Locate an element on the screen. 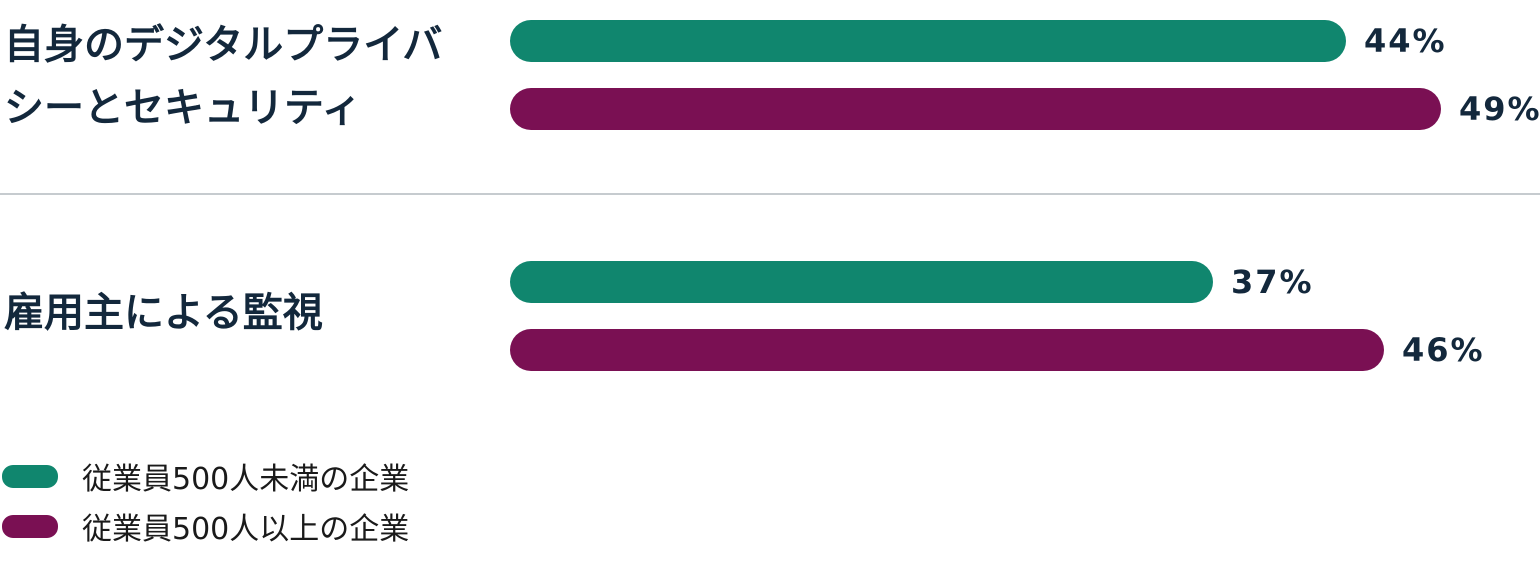 This screenshot has height=572, width=1540. value-label: 37% is located at coordinates (1272, 282).